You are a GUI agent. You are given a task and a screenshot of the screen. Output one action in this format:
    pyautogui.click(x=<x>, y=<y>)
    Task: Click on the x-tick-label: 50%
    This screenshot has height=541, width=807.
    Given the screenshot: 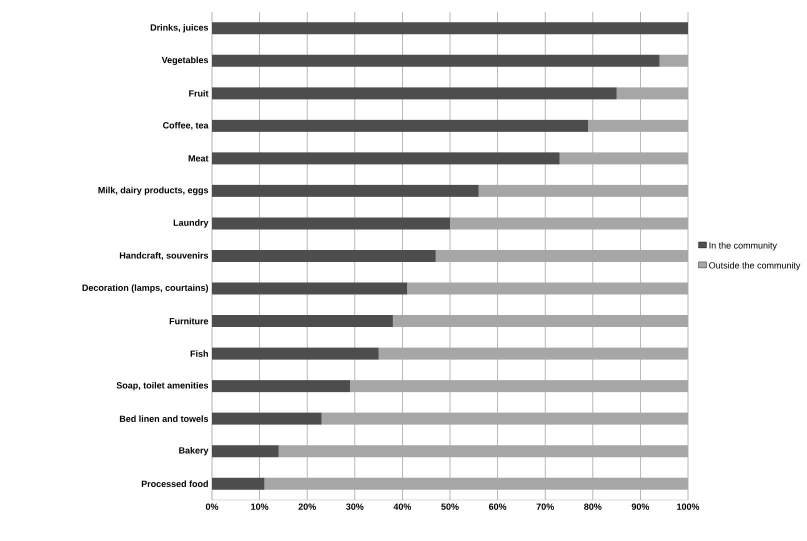 What is the action you would take?
    pyautogui.click(x=450, y=507)
    